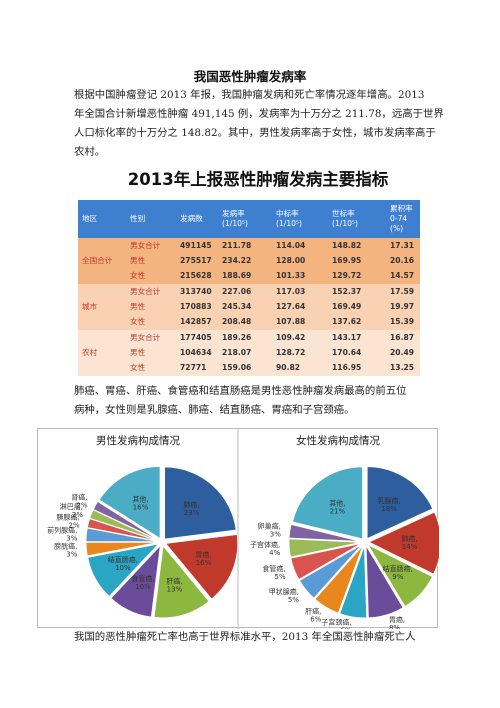  Describe the element at coordinates (249, 276) in the screenshot. I see `table-row: 女性 215628 188.69 101.33 129.72 14.57` at that location.